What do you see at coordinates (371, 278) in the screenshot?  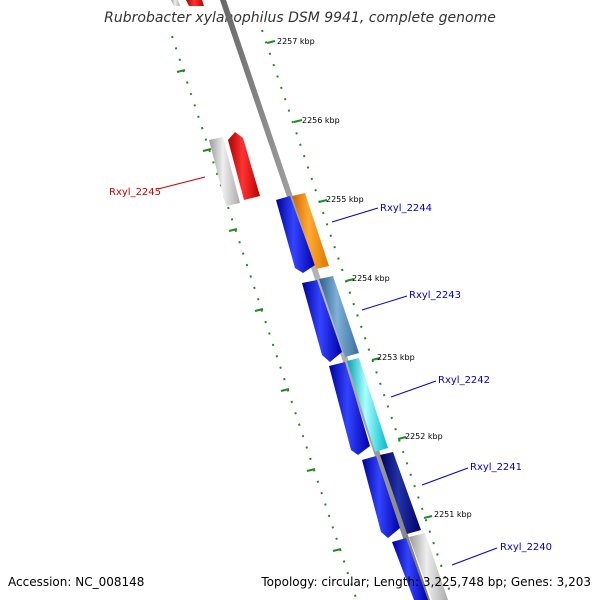 I see `scale-tick-label: 2254 kbp` at bounding box center [371, 278].